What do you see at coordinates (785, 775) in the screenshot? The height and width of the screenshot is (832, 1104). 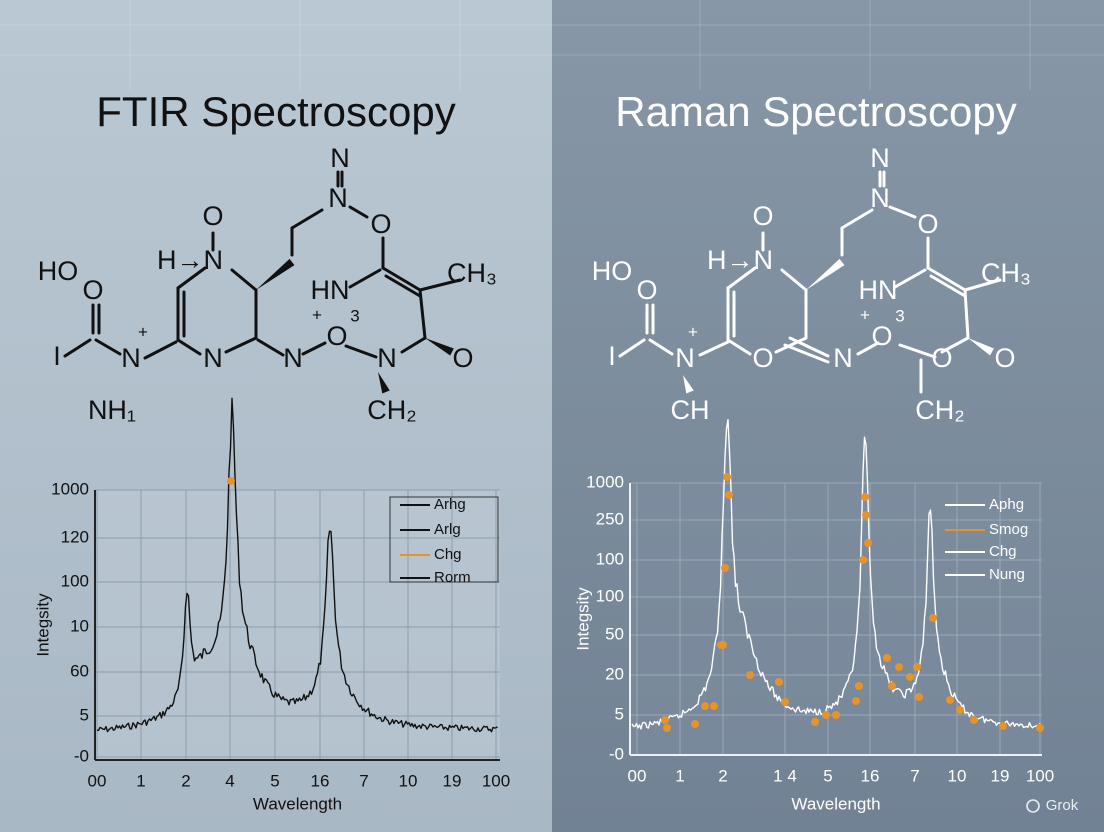 I see `x-tick-label: 1 4` at bounding box center [785, 775].